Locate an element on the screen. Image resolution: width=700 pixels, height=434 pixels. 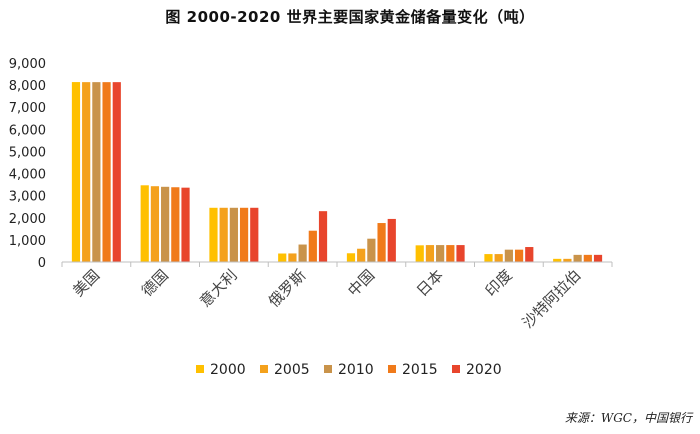
legend-label: 2015 is located at coordinates (420, 370).